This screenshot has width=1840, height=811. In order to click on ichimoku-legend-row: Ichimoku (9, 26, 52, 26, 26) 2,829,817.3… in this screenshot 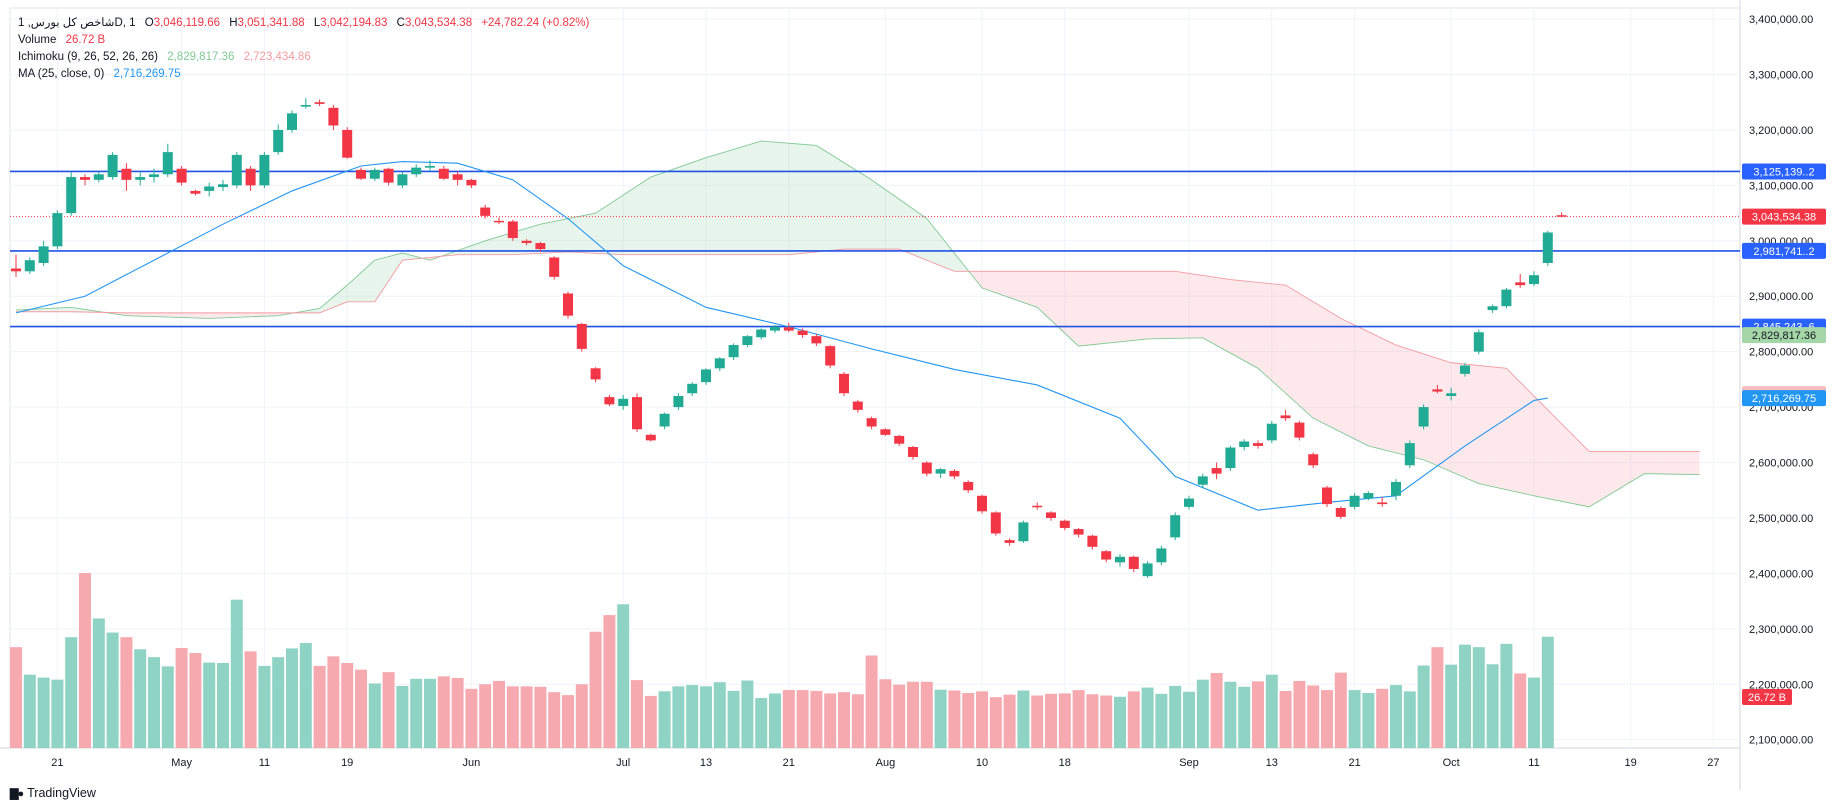, I will do `click(303, 57)`.